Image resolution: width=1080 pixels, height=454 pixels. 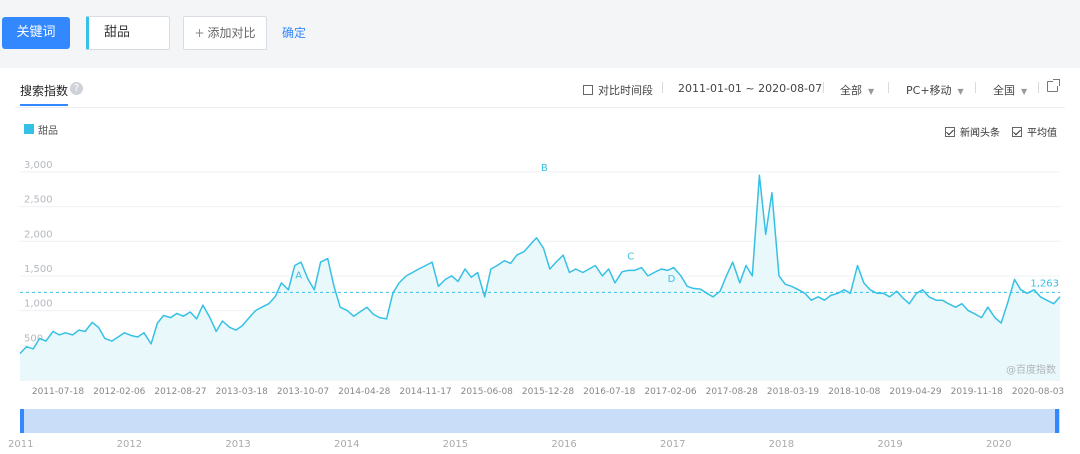 What do you see at coordinates (630, 257) in the screenshot?
I see `event-marker-c: C` at bounding box center [630, 257].